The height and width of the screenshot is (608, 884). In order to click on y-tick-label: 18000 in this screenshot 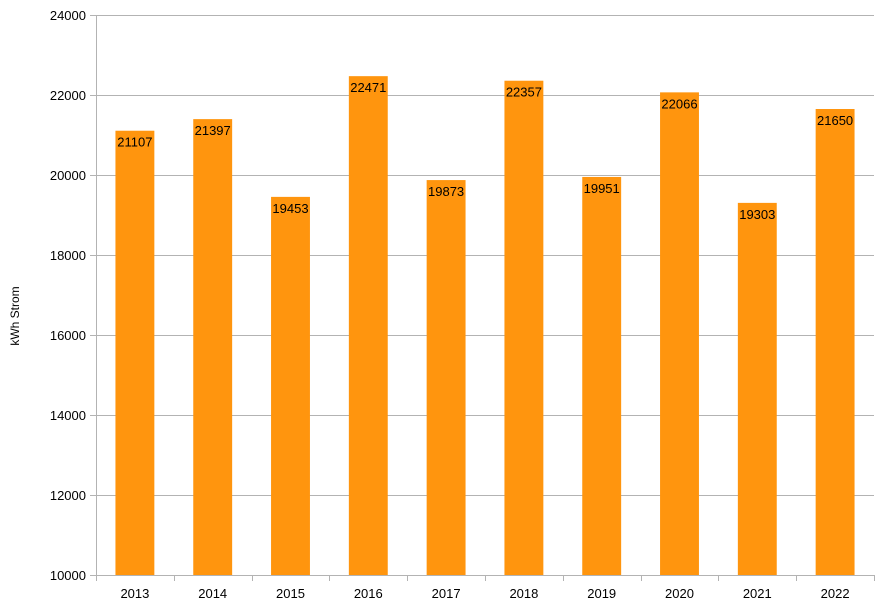, I will do `click(68, 255)`.